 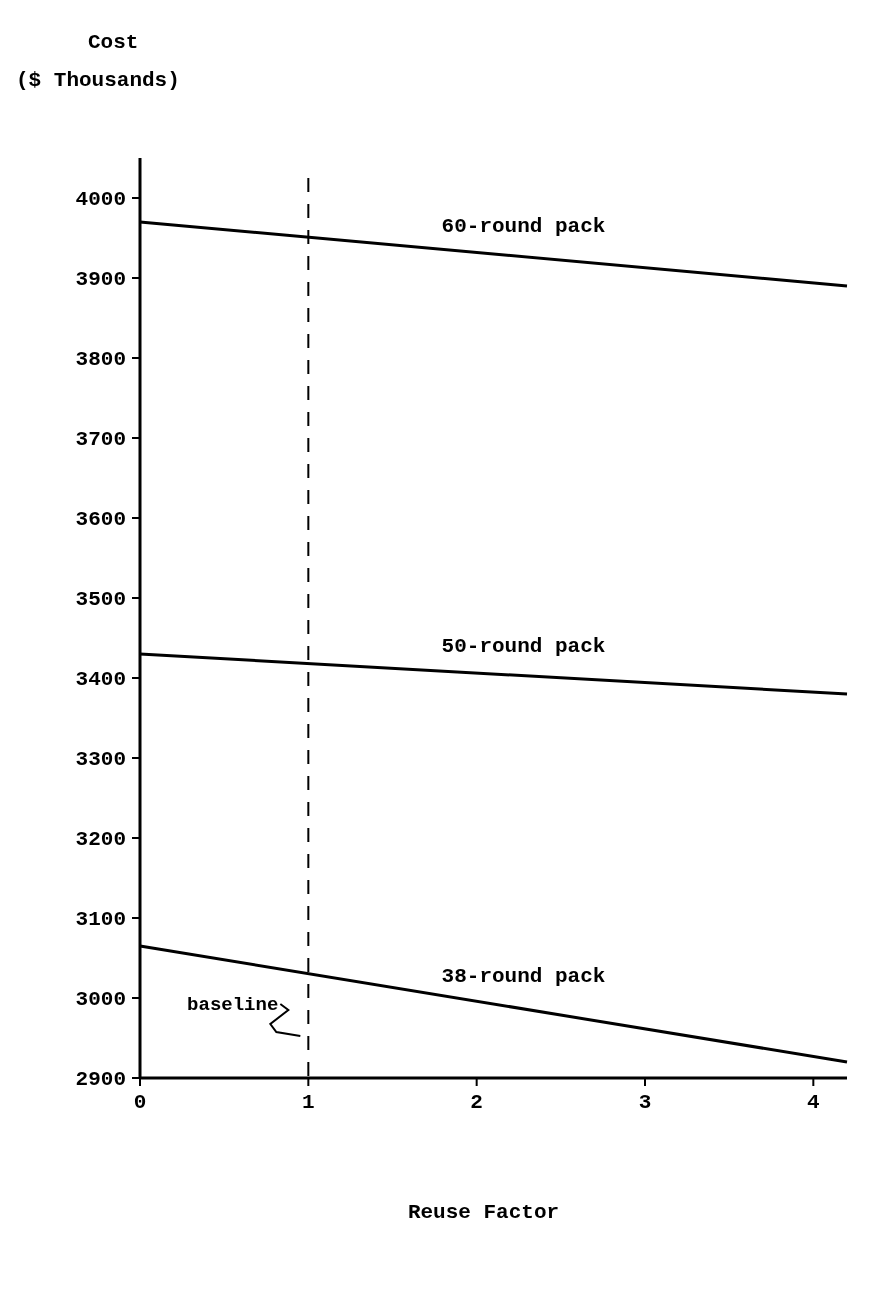 I want to click on series-label: 50-round pack, so click(x=523, y=646).